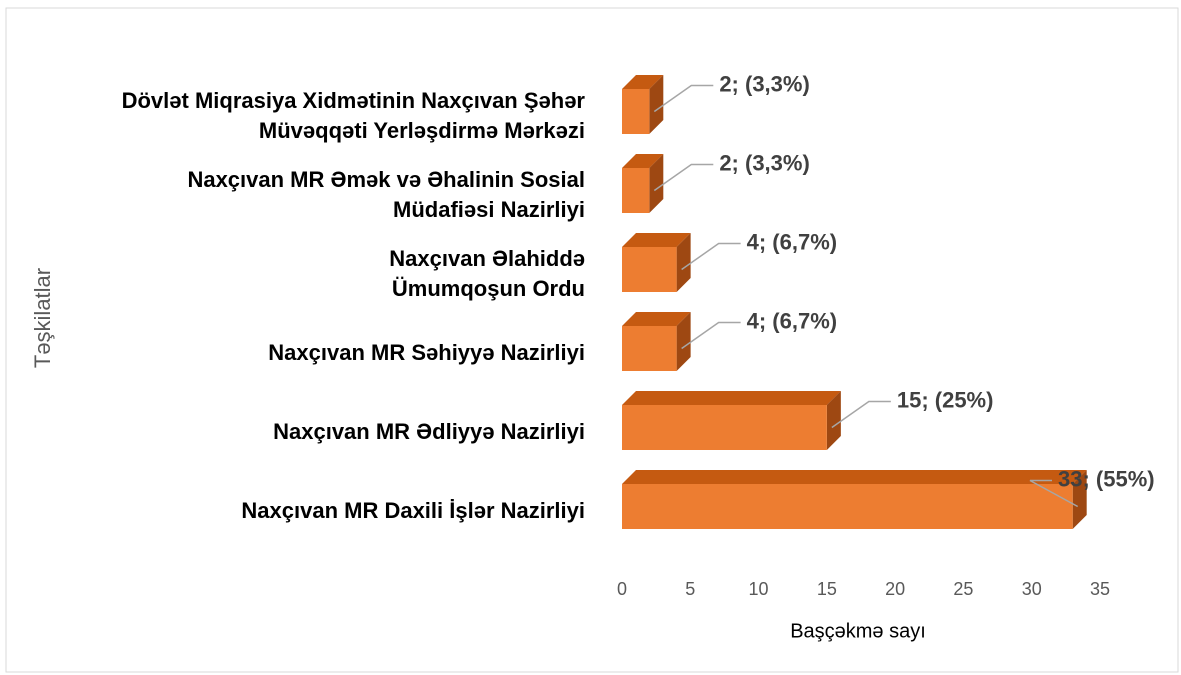 This screenshot has height=675, width=1181. I want to click on x-tick-label: 15, so click(827, 589).